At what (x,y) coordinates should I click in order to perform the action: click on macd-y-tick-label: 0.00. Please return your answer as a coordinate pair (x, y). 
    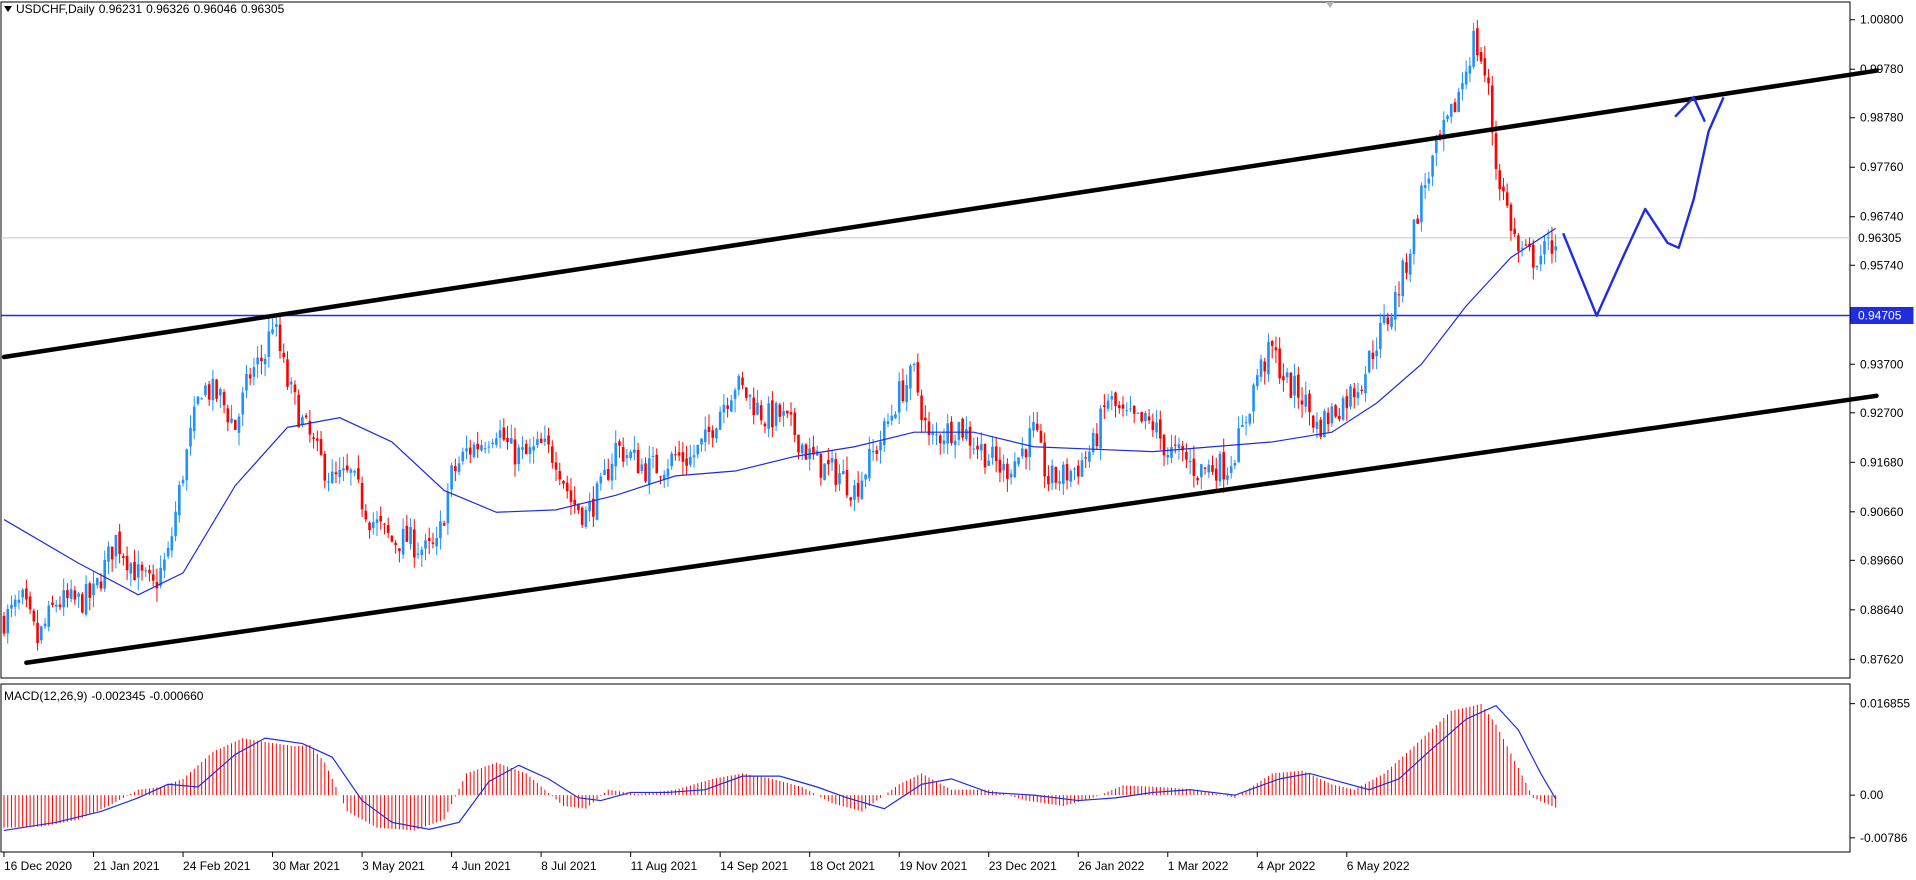
    Looking at the image, I should click on (1872, 795).